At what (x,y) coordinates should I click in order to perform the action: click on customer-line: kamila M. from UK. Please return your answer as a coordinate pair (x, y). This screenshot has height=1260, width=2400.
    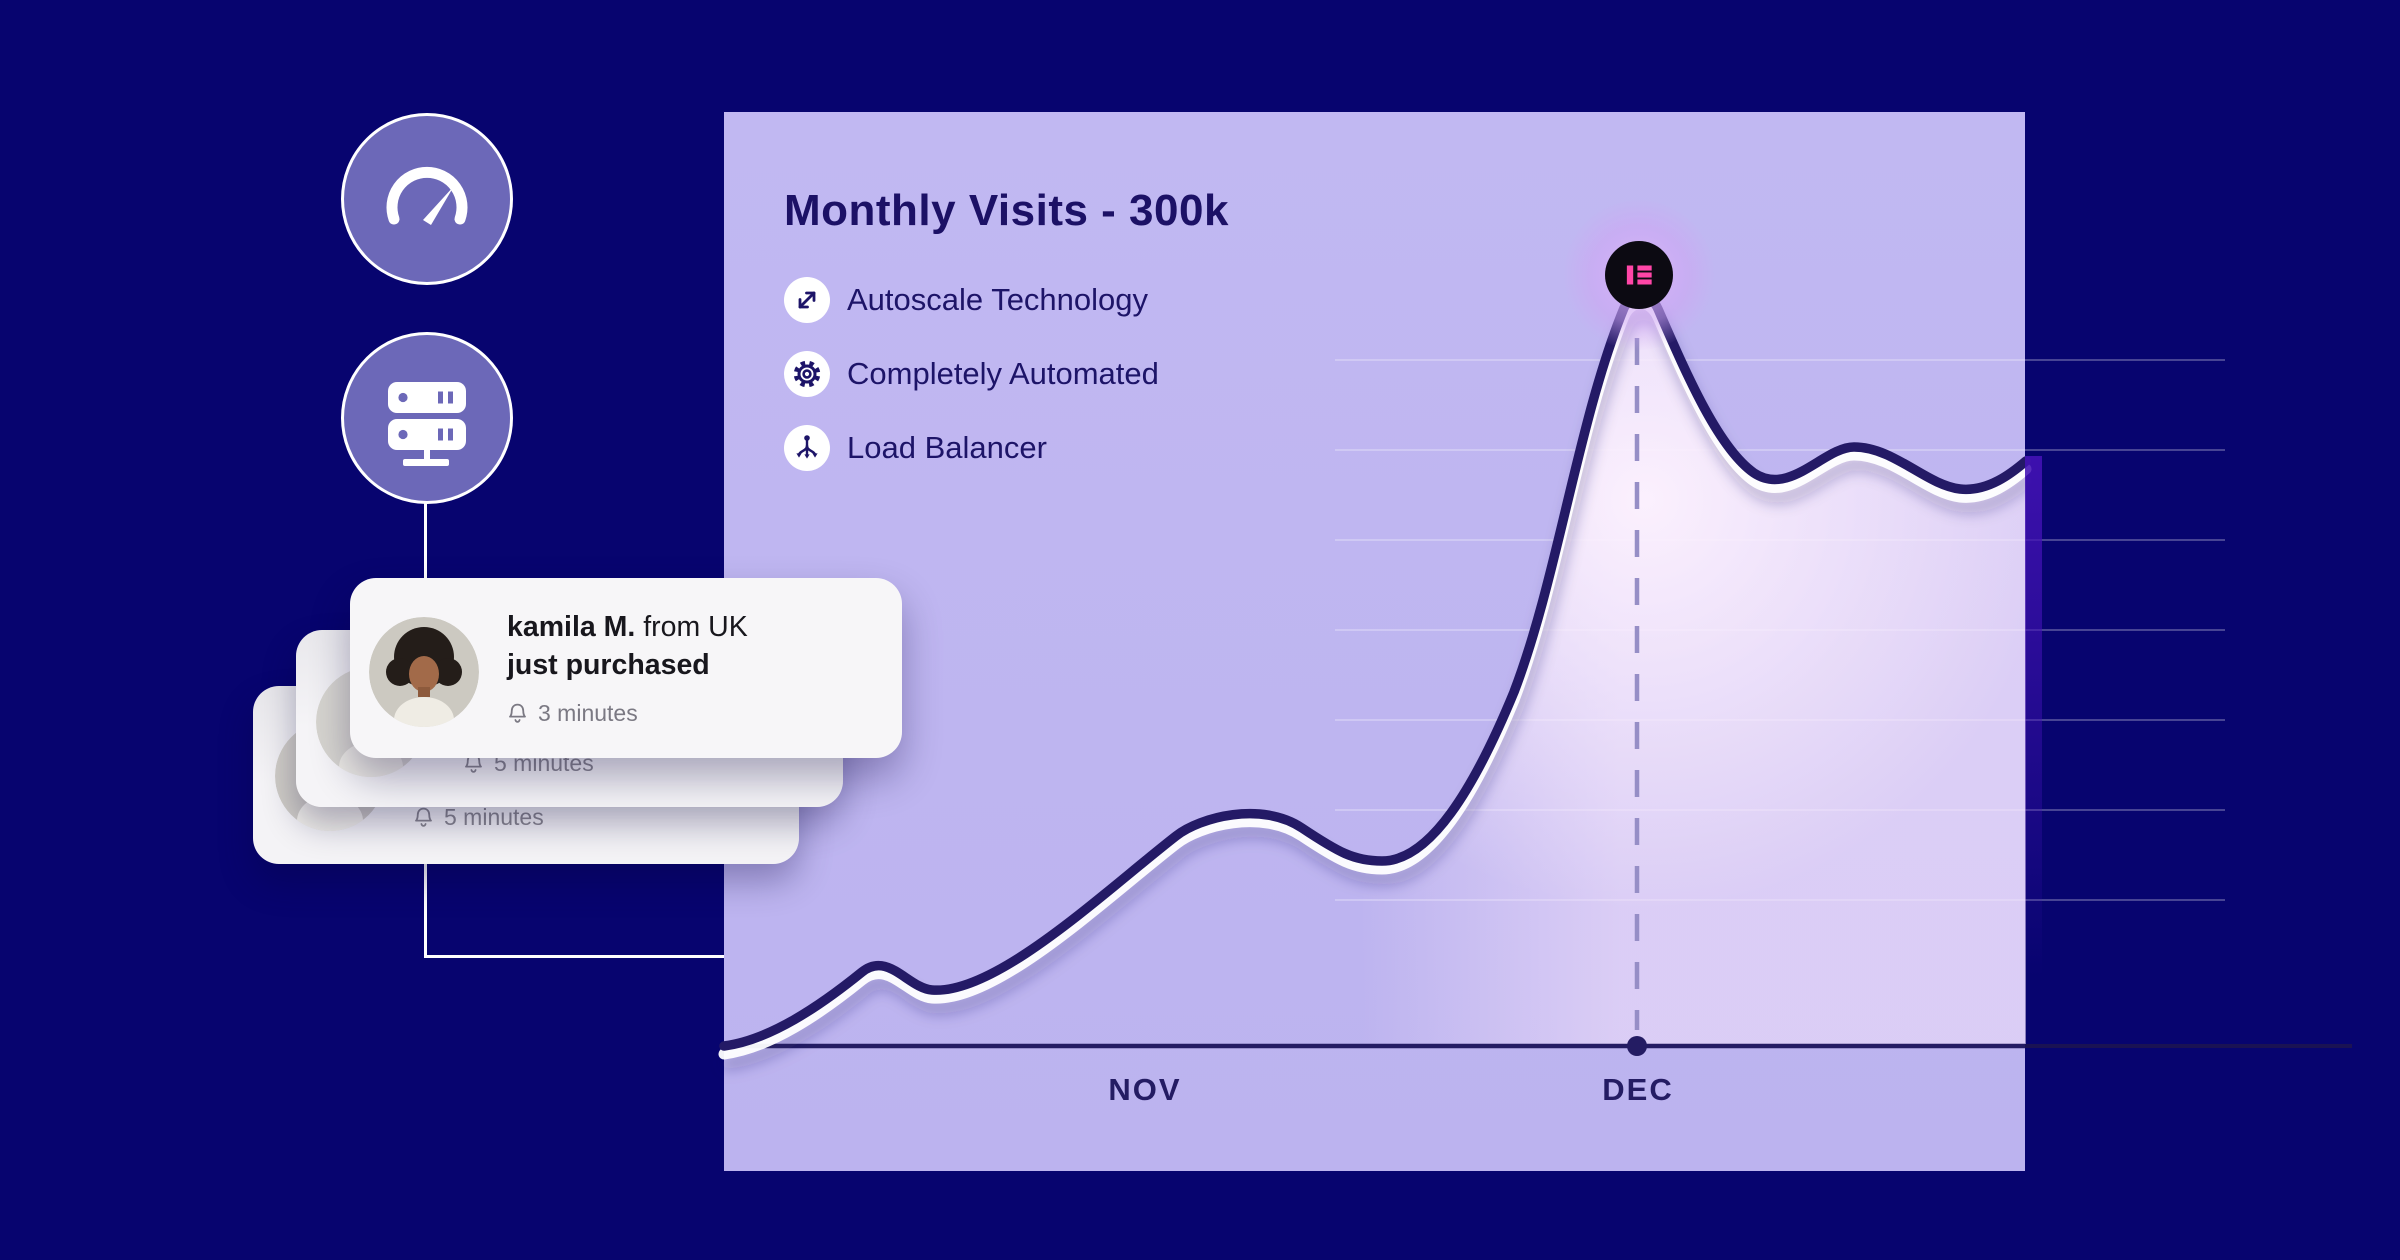
    Looking at the image, I should click on (627, 627).